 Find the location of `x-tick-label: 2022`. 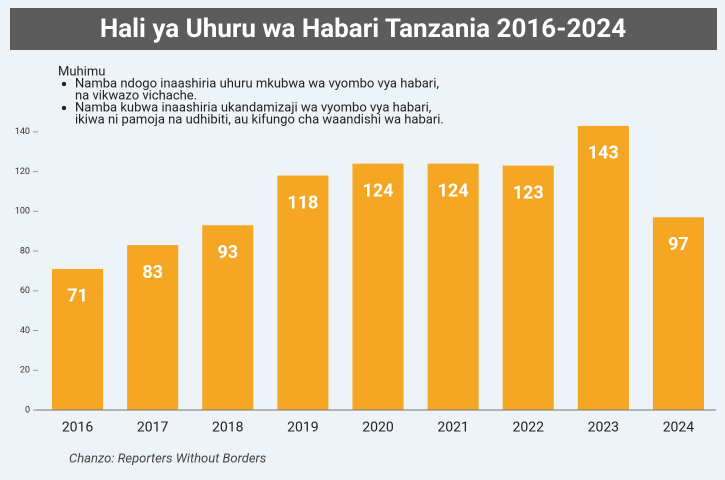

x-tick-label: 2022 is located at coordinates (528, 428).